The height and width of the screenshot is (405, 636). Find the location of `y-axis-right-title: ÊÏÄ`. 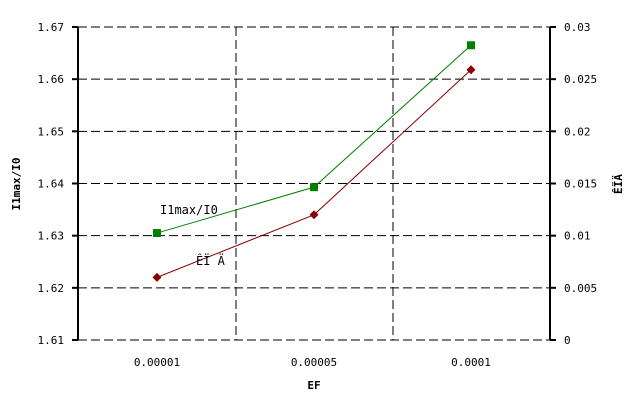

y-axis-right-title: ÊÏÄ is located at coordinates (618, 184).